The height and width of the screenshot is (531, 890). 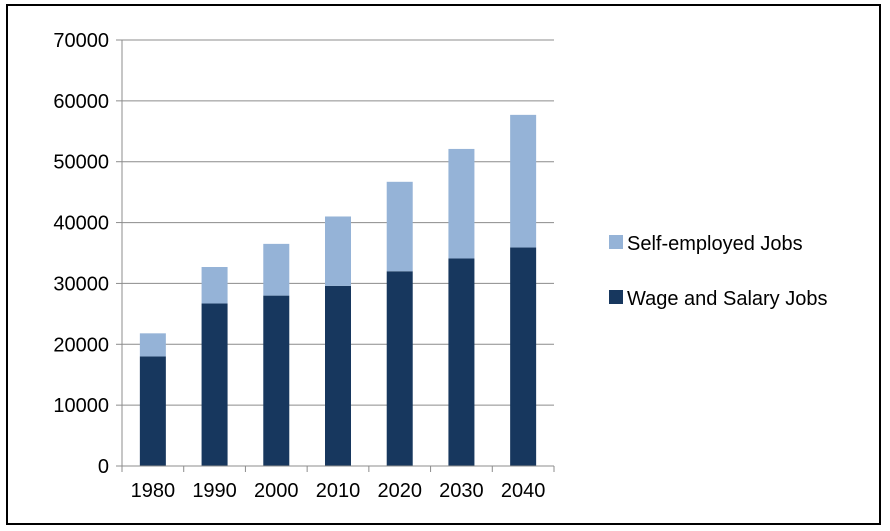 What do you see at coordinates (276, 380) in the screenshot?
I see `bar-wage-salary-2000` at bounding box center [276, 380].